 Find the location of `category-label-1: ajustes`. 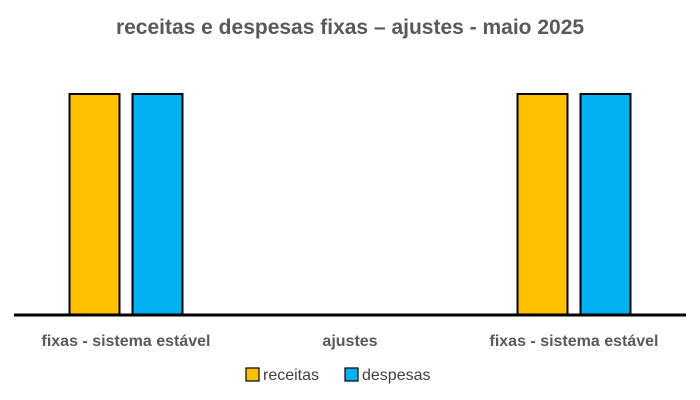

category-label-1: ajustes is located at coordinates (349, 341).